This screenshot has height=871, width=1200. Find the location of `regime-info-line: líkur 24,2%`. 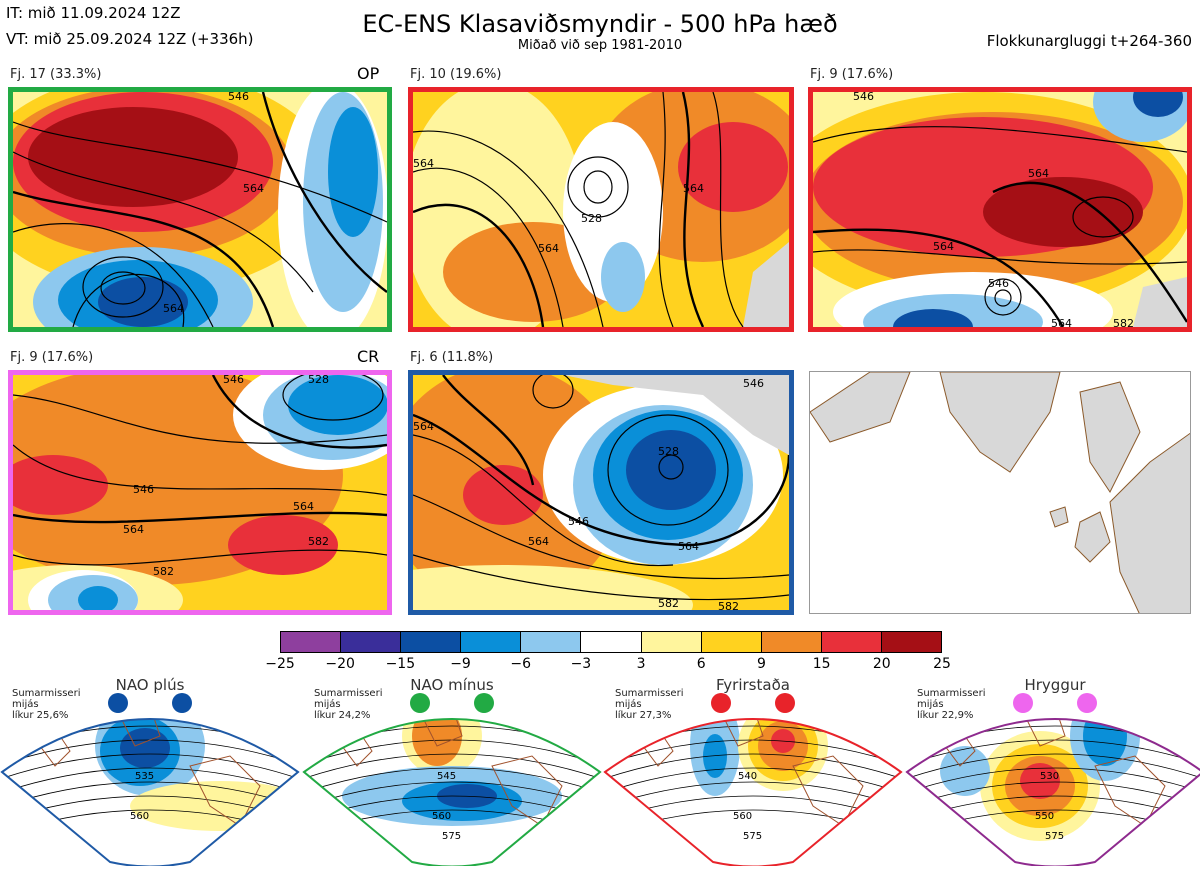

regime-info-line: líkur 24,2% is located at coordinates (342, 715).